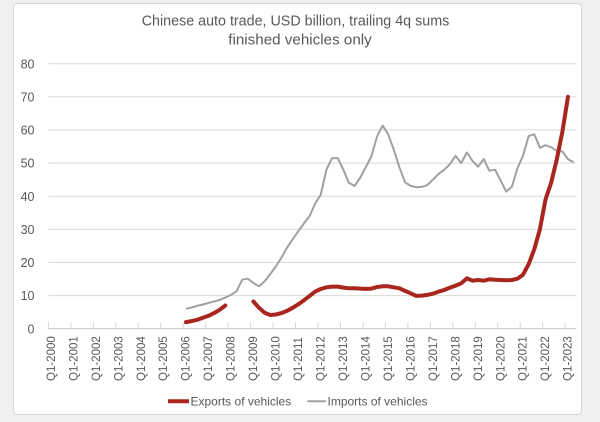  Describe the element at coordinates (299, 359) in the screenshot. I see `svg-text: Q1-2011` at that location.